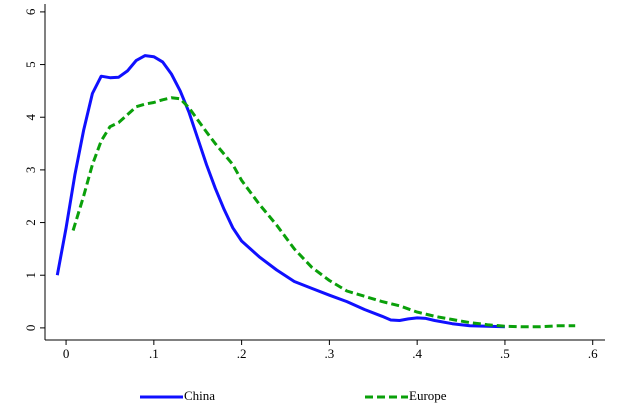 The image size is (619, 410). What do you see at coordinates (30, 222) in the screenshot?
I see `y-tick-label: 2` at bounding box center [30, 222].